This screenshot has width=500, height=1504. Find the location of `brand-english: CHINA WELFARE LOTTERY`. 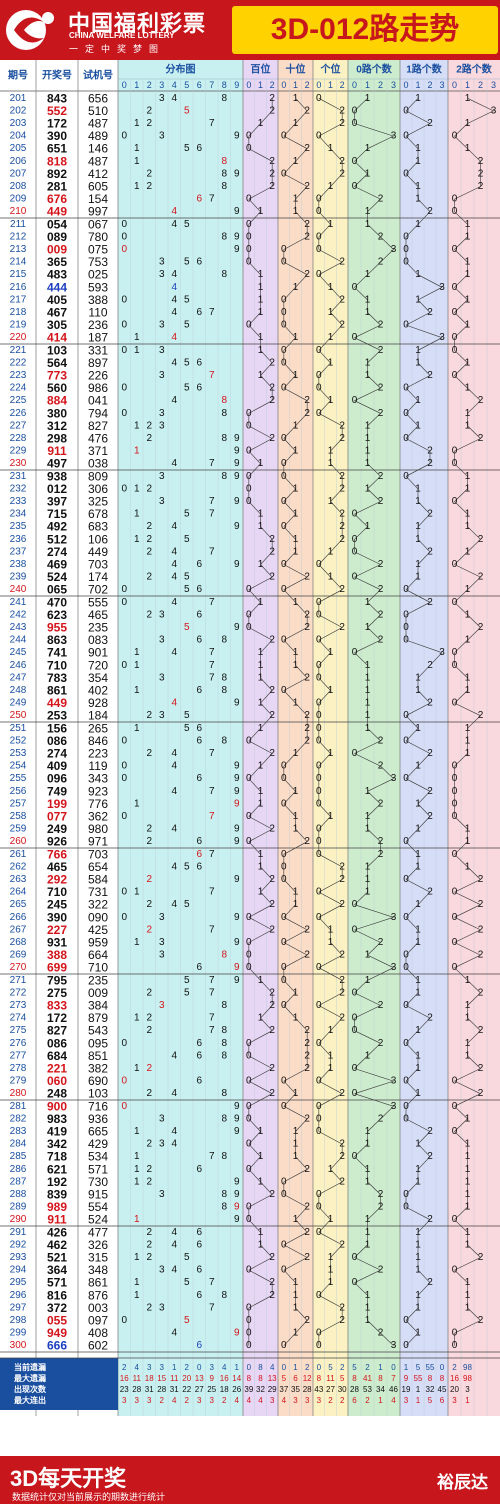

brand-english: CHINA WELFARE LOTTERY is located at coordinates (122, 35).